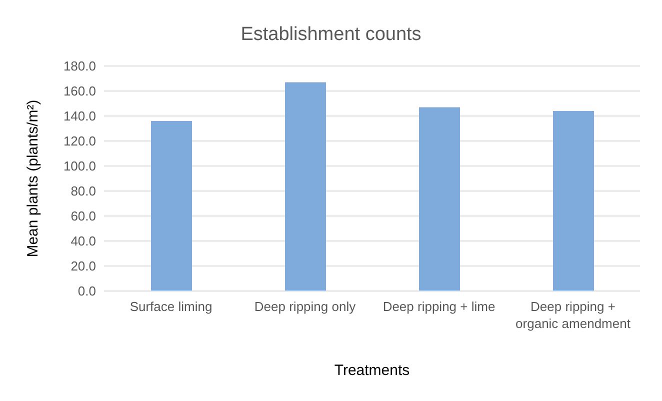 This screenshot has height=401, width=662. What do you see at coordinates (171, 306) in the screenshot?
I see `x-tick-label: Surface liming` at bounding box center [171, 306].